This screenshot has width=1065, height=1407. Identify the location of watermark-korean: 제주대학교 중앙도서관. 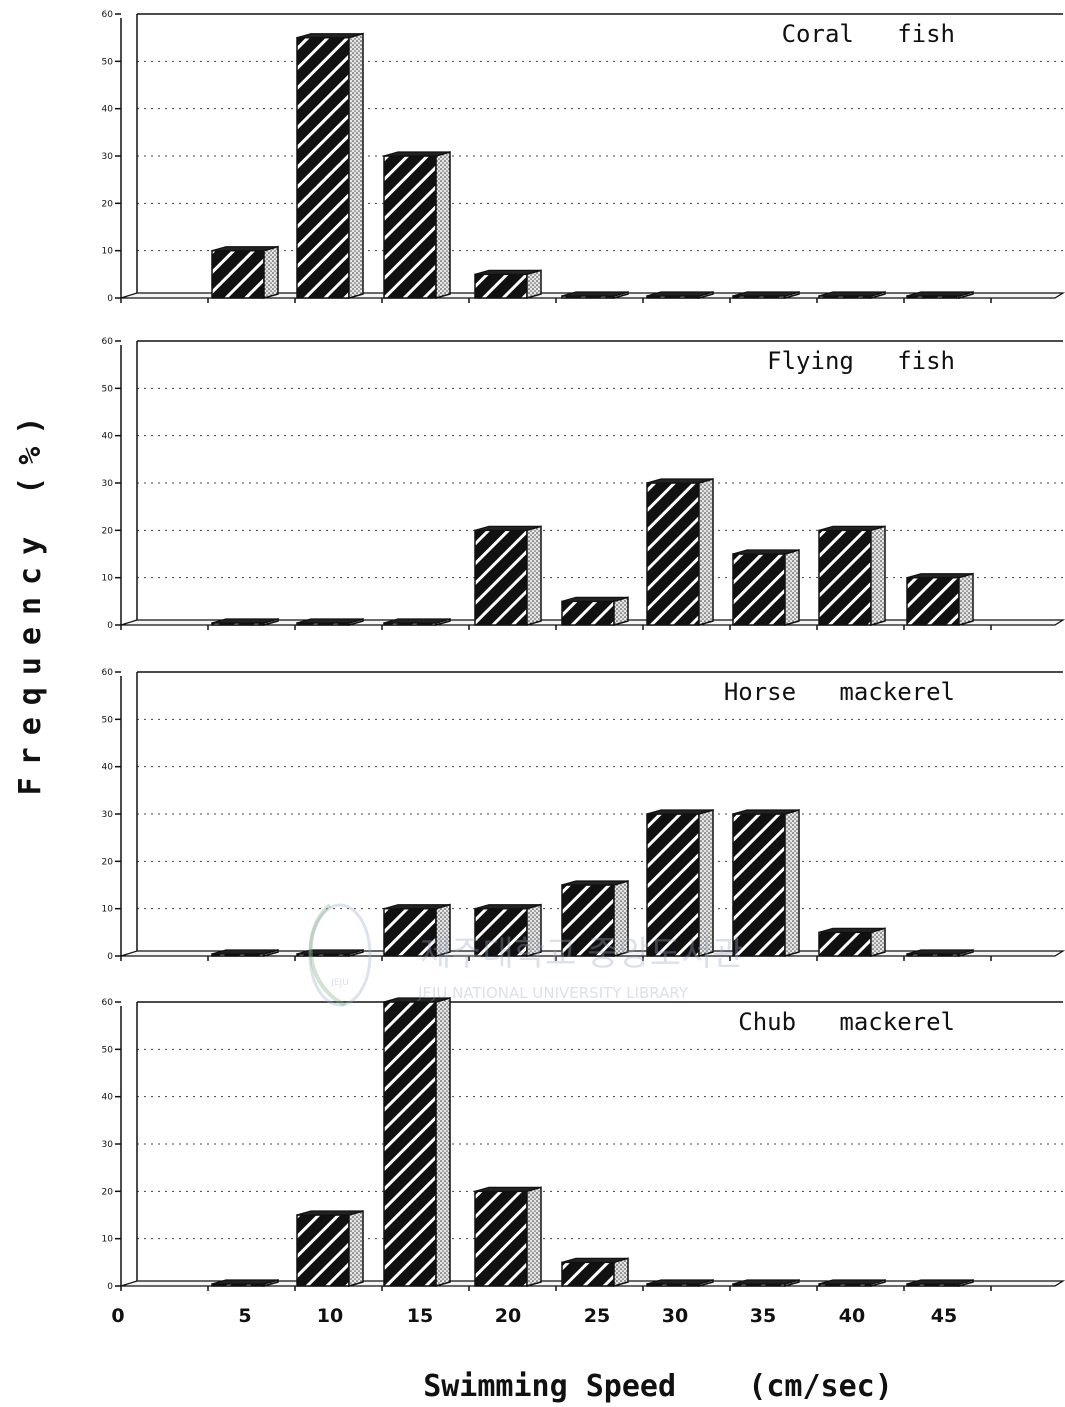
(582, 954).